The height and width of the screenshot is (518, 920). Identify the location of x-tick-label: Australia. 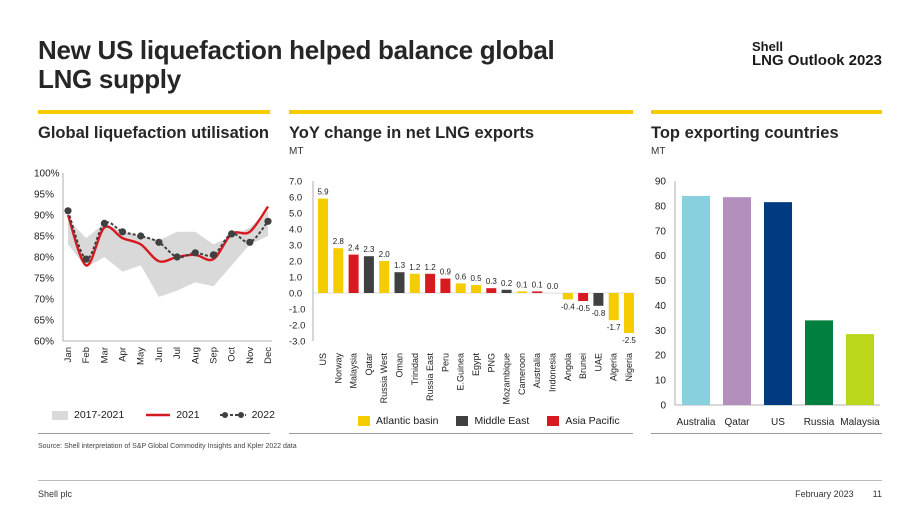
(537, 370).